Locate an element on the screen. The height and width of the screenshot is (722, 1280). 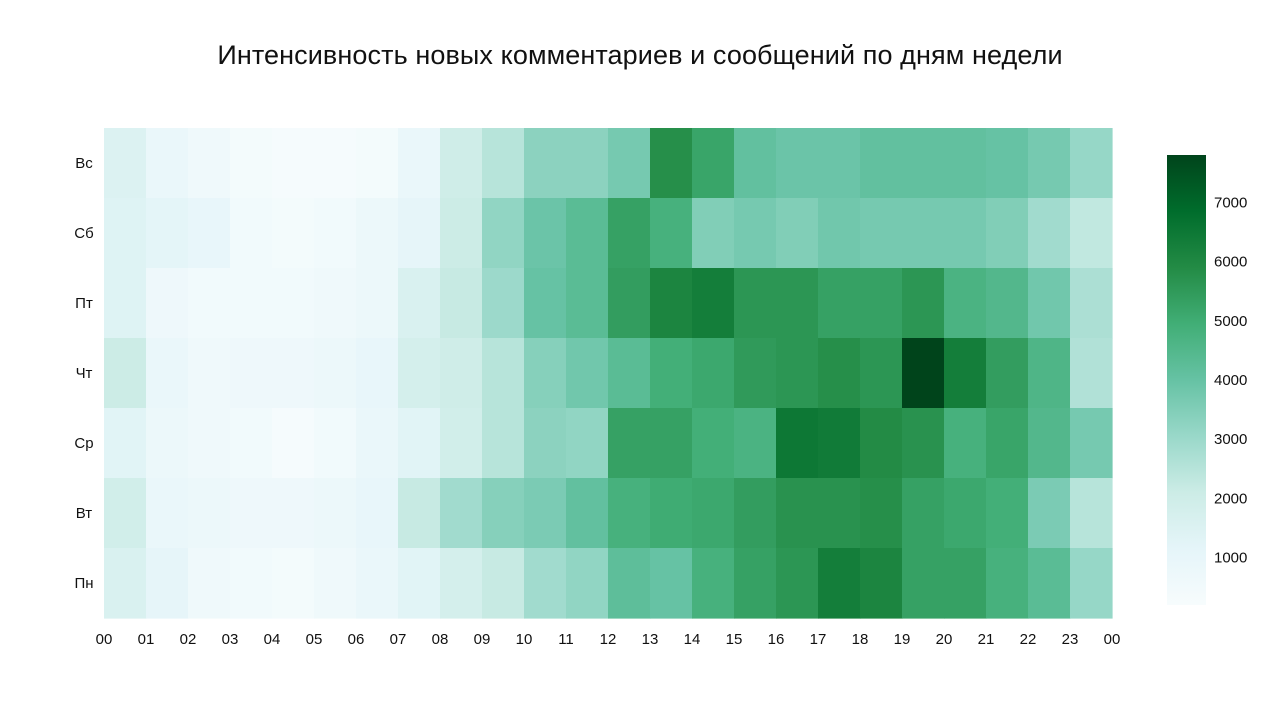
x-tick-label: 01 is located at coordinates (146, 639).